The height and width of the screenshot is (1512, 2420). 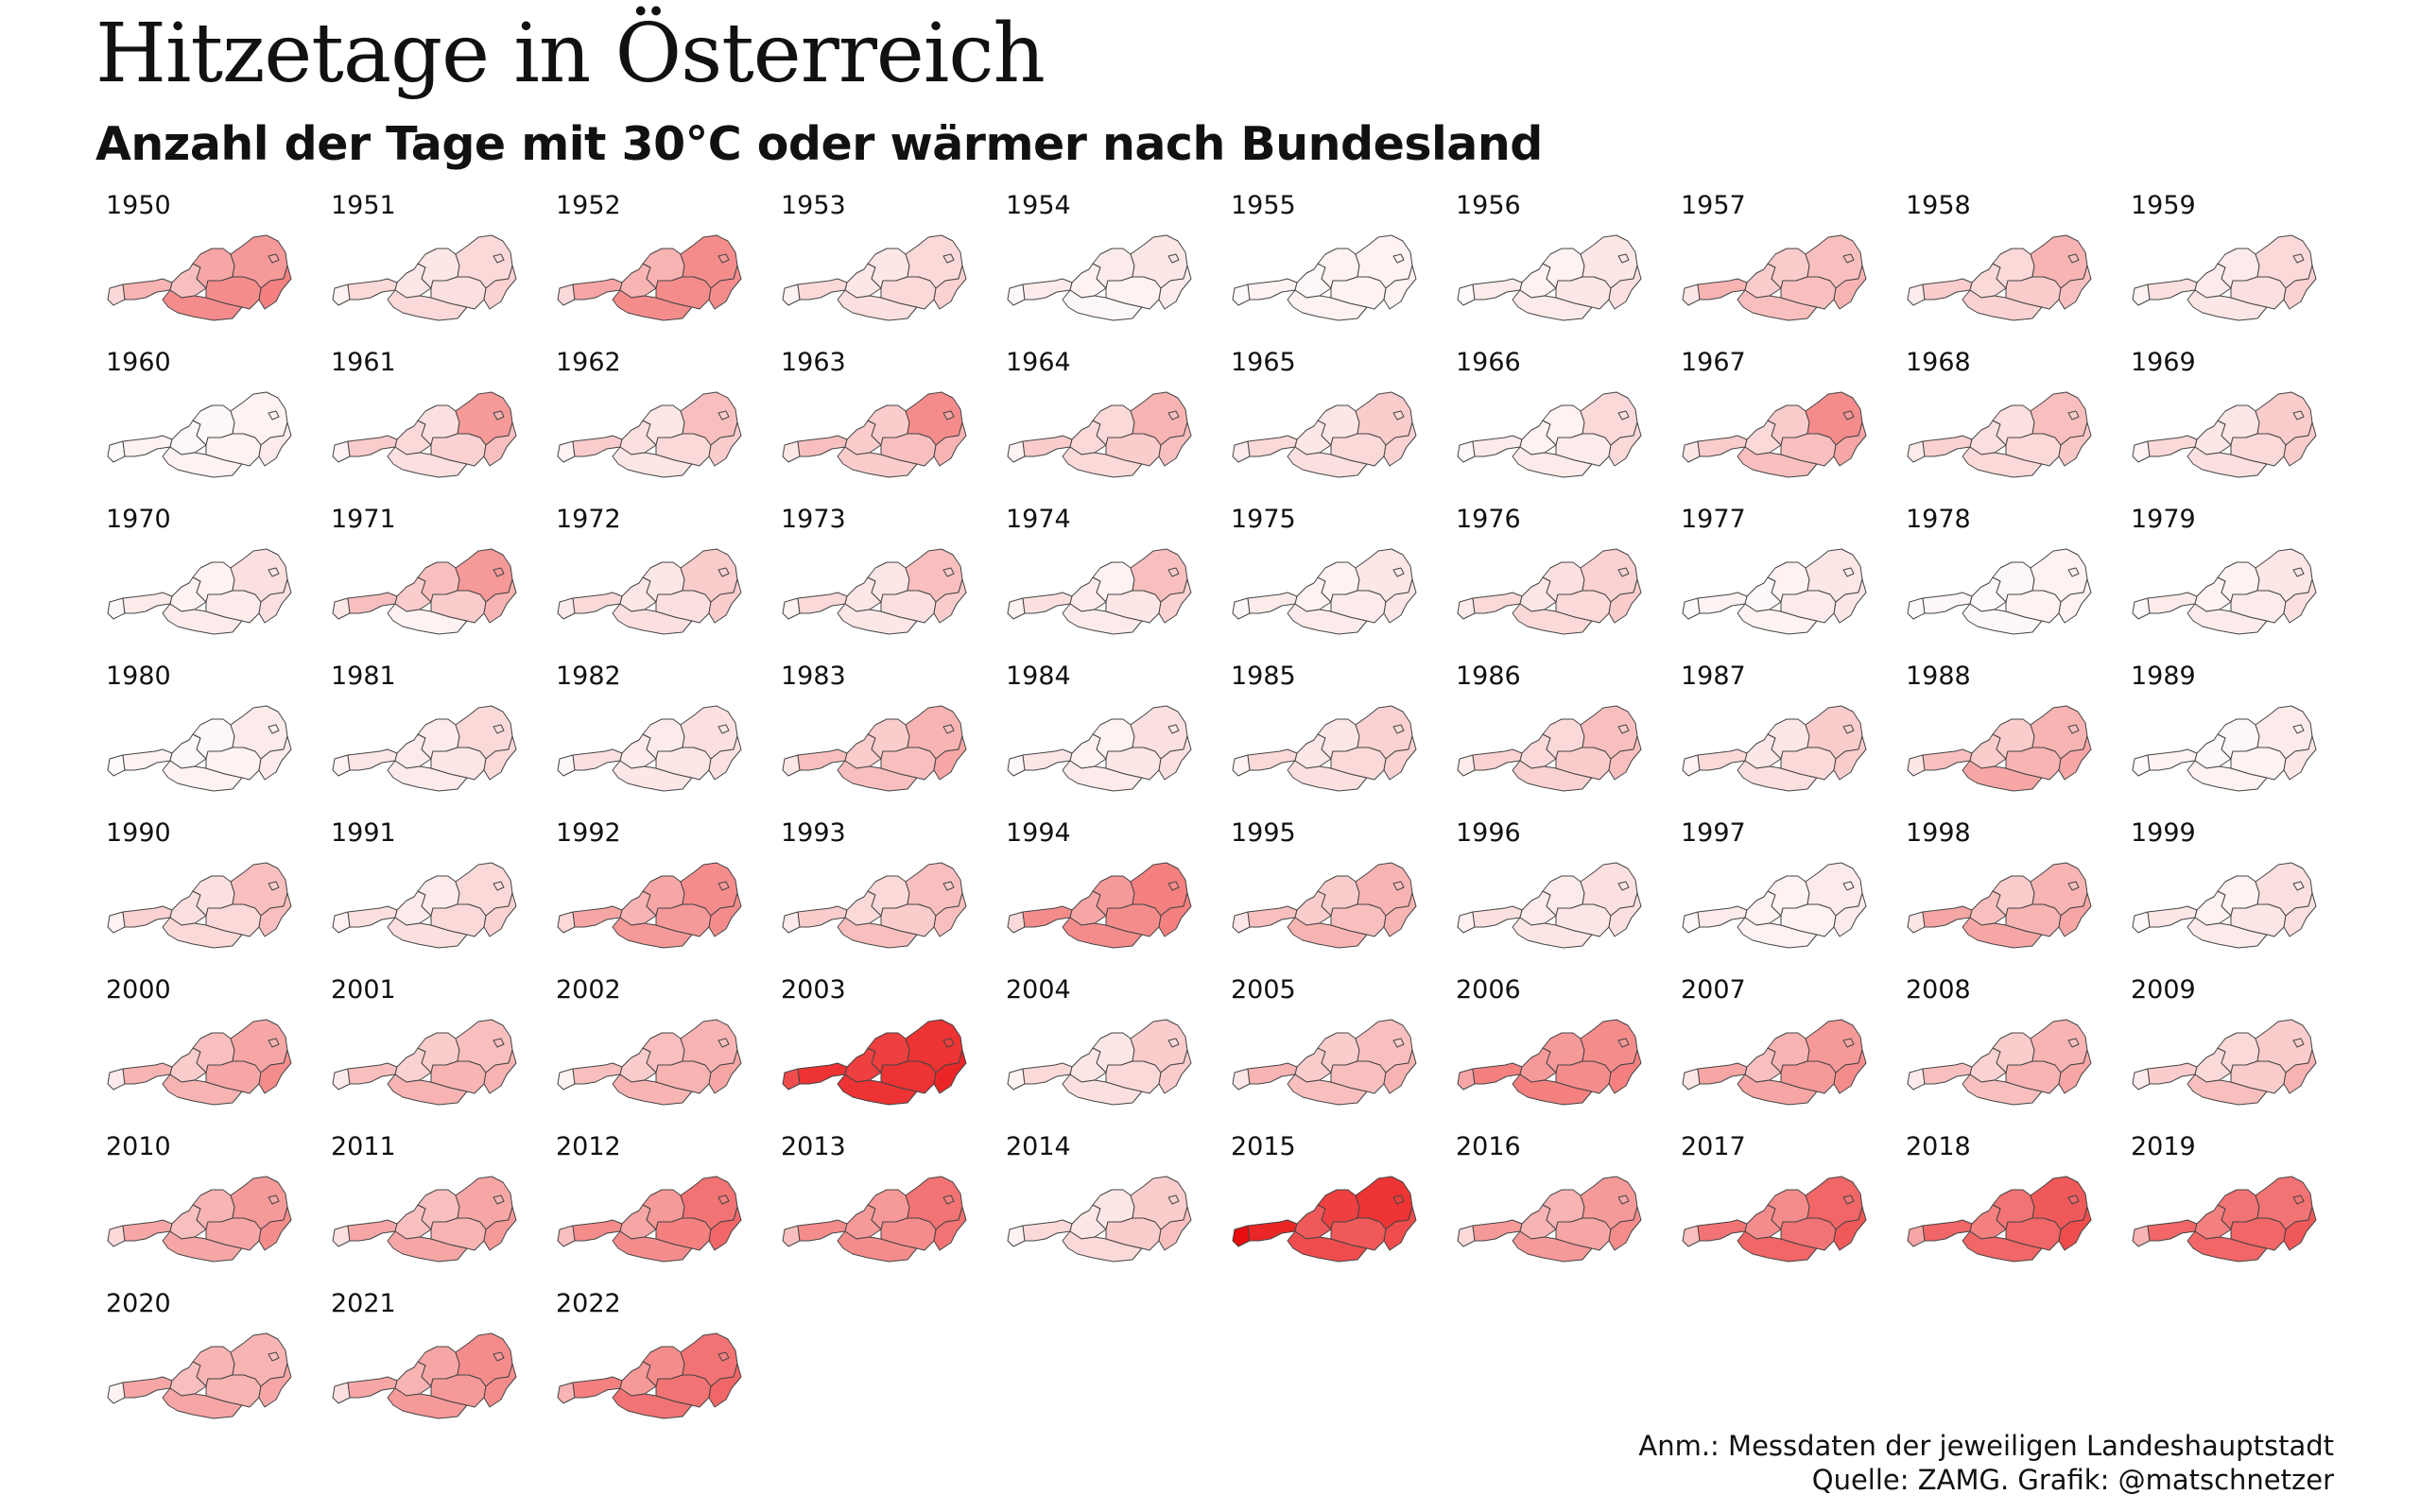 I want to click on year-label: 1997, so click(x=1713, y=833).